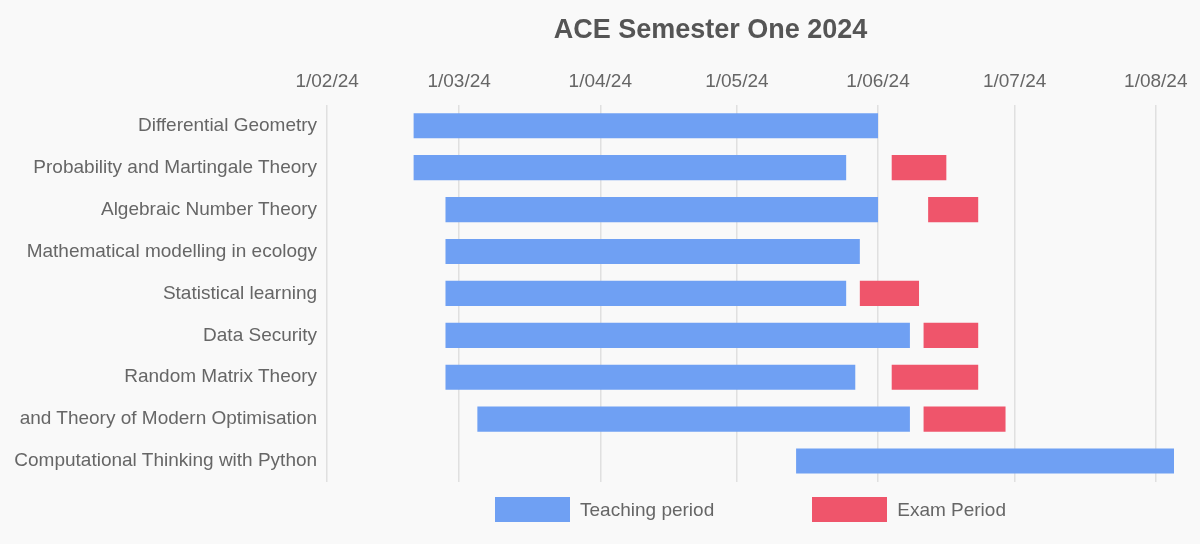 The width and height of the screenshot is (1200, 544). Describe the element at coordinates (175, 166) in the screenshot. I see `y-tick-label: Probability and Martingale Theory` at that location.